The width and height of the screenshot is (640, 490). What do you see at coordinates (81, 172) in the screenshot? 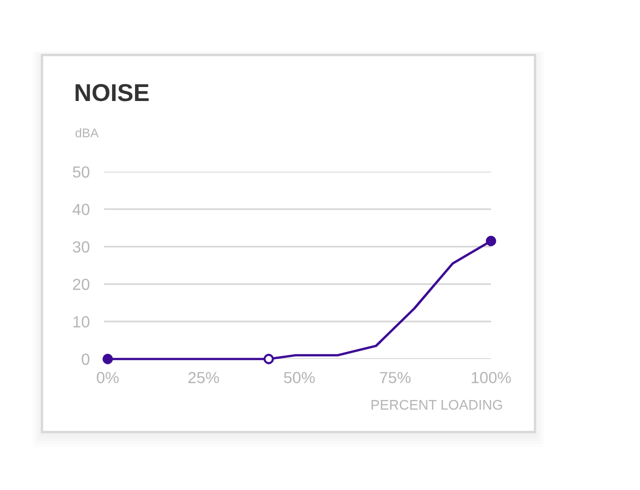
I see `y-tick-label: 50` at bounding box center [81, 172].